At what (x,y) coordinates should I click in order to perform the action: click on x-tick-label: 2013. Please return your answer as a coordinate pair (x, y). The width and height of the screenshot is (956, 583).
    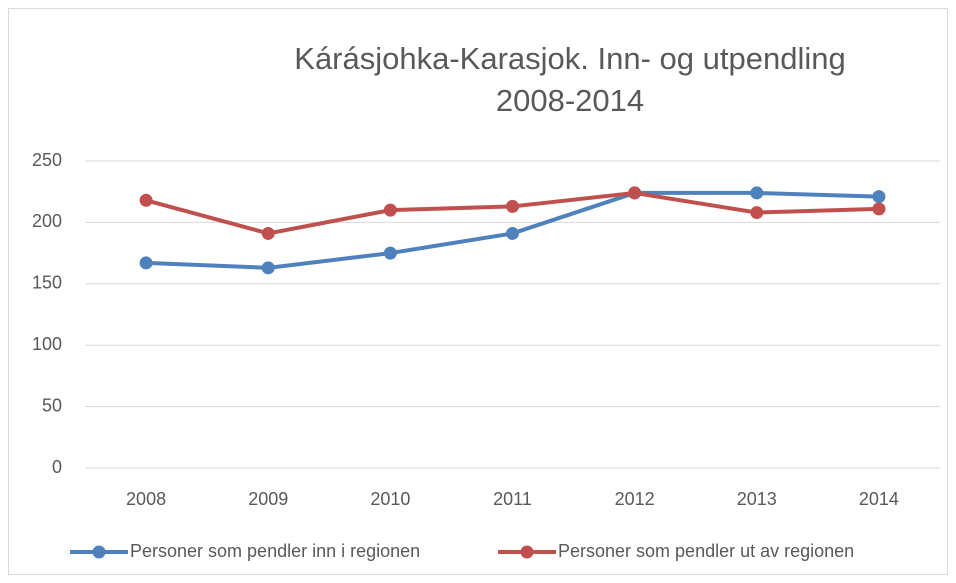
    Looking at the image, I should click on (757, 499).